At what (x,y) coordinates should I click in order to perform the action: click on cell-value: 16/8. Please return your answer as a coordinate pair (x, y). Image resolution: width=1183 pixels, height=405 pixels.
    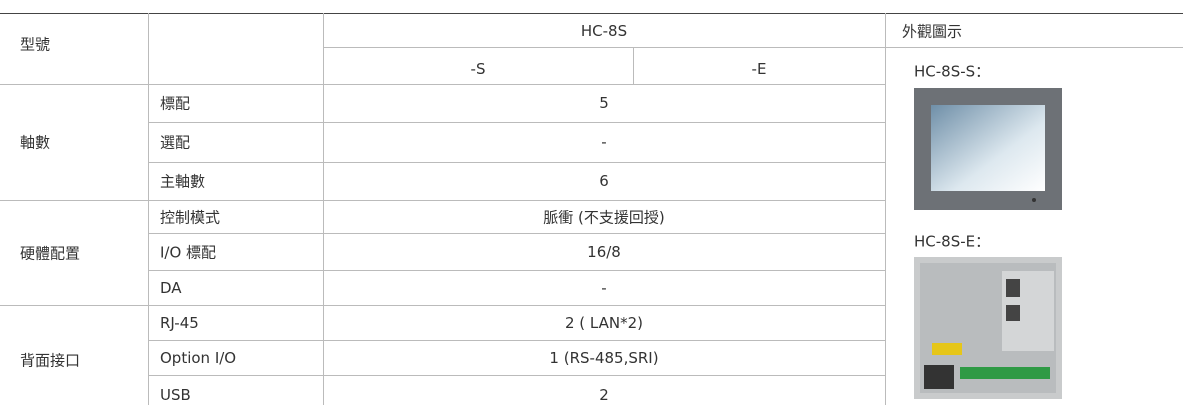
    Looking at the image, I should click on (604, 251).